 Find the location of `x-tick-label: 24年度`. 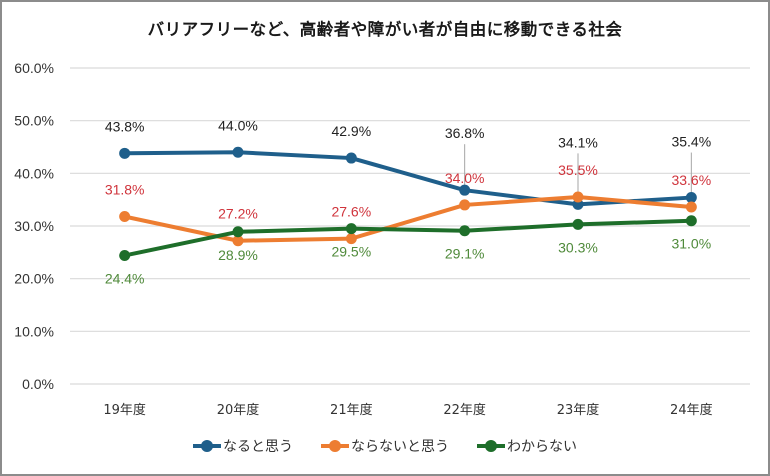

x-tick-label: 24年度 is located at coordinates (691, 410).